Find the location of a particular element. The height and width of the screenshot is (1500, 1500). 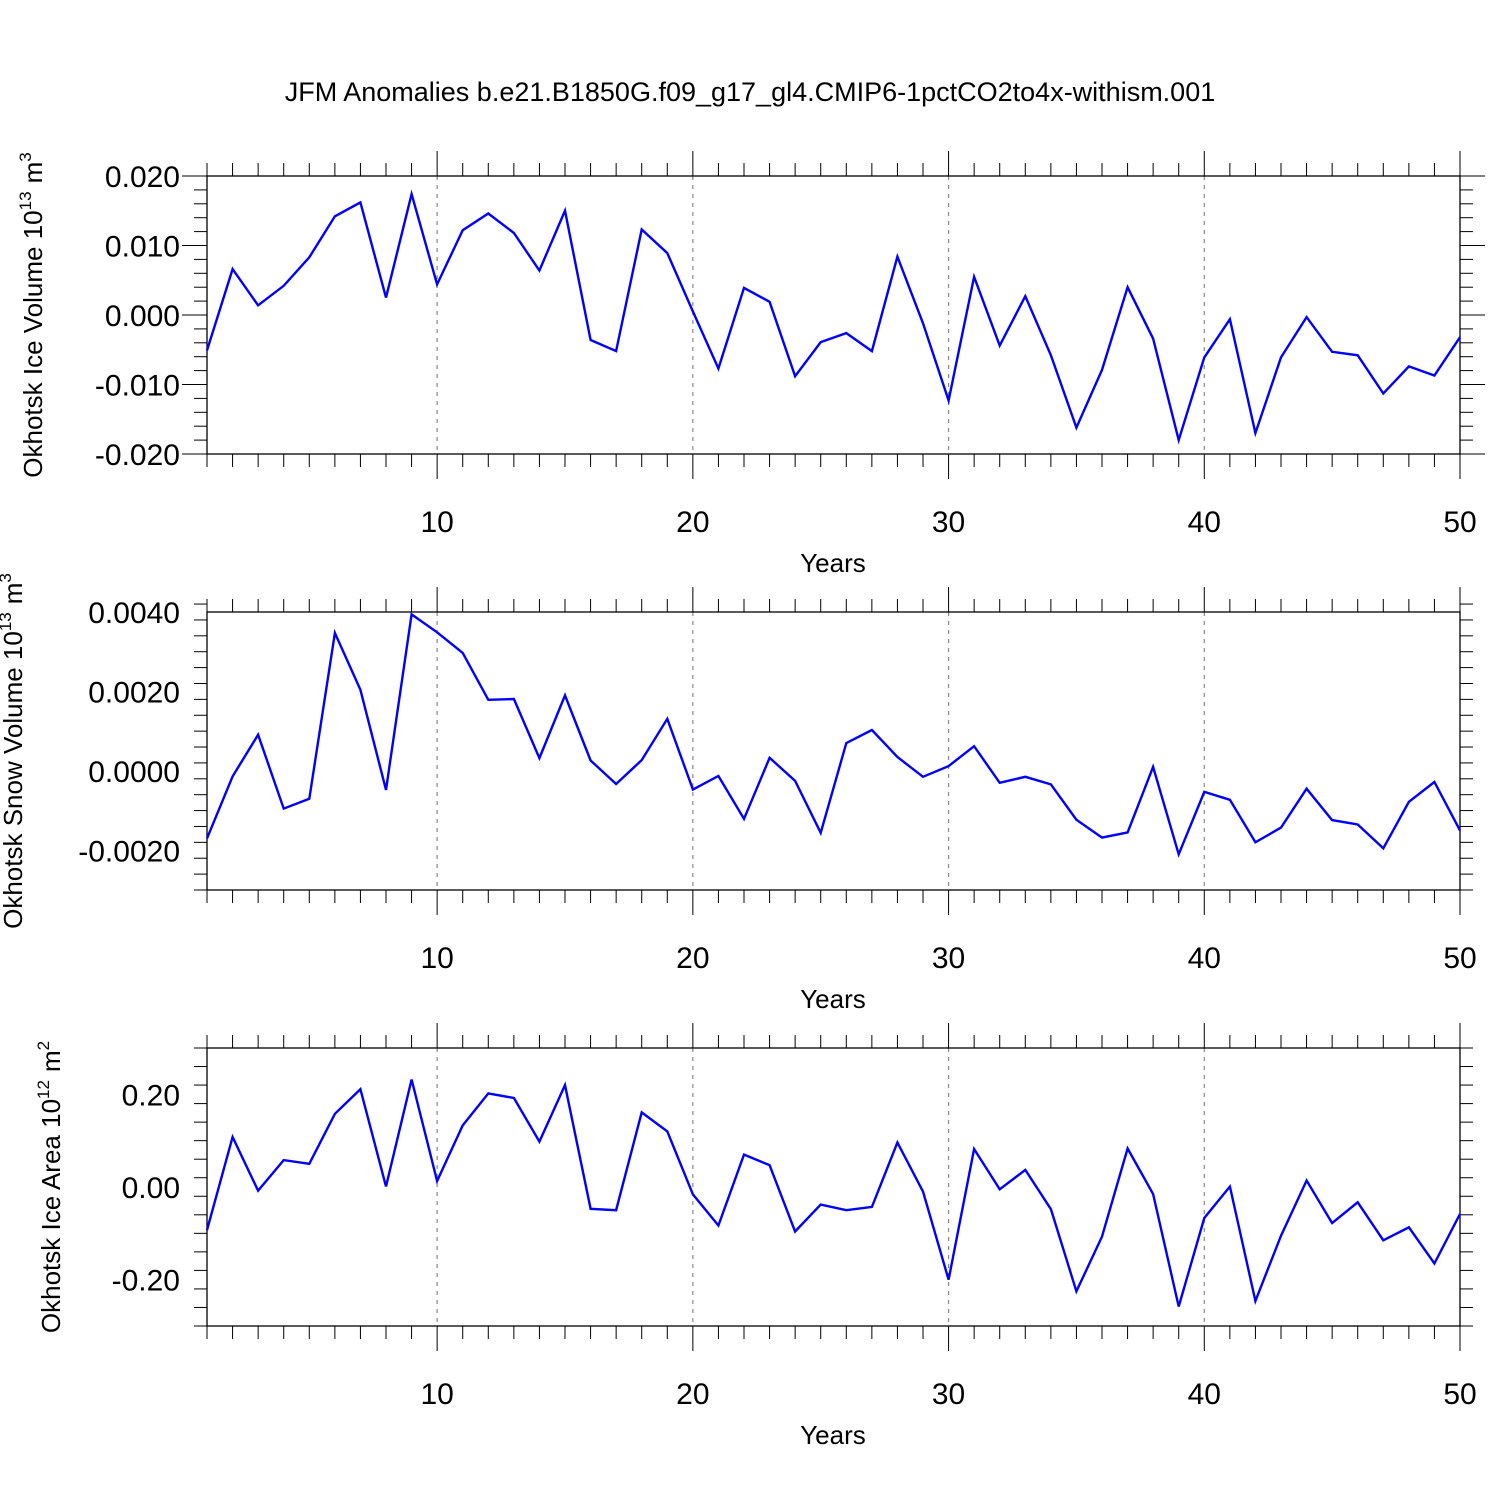

ice-area-x-tick-label: 40 is located at coordinates (1204, 1394).